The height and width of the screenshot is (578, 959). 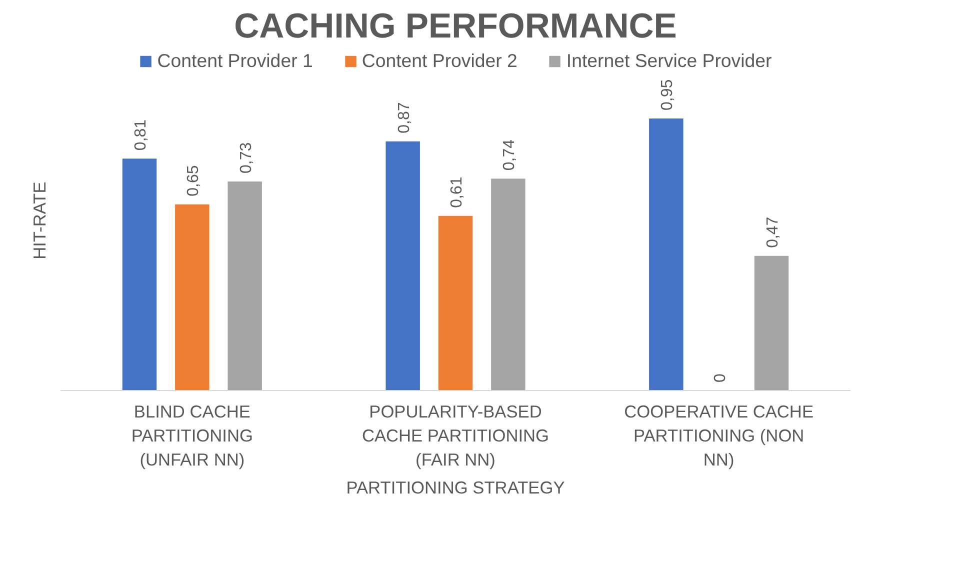 I want to click on x-axis-title: PARTITIONING STRATEGY, so click(x=456, y=488).